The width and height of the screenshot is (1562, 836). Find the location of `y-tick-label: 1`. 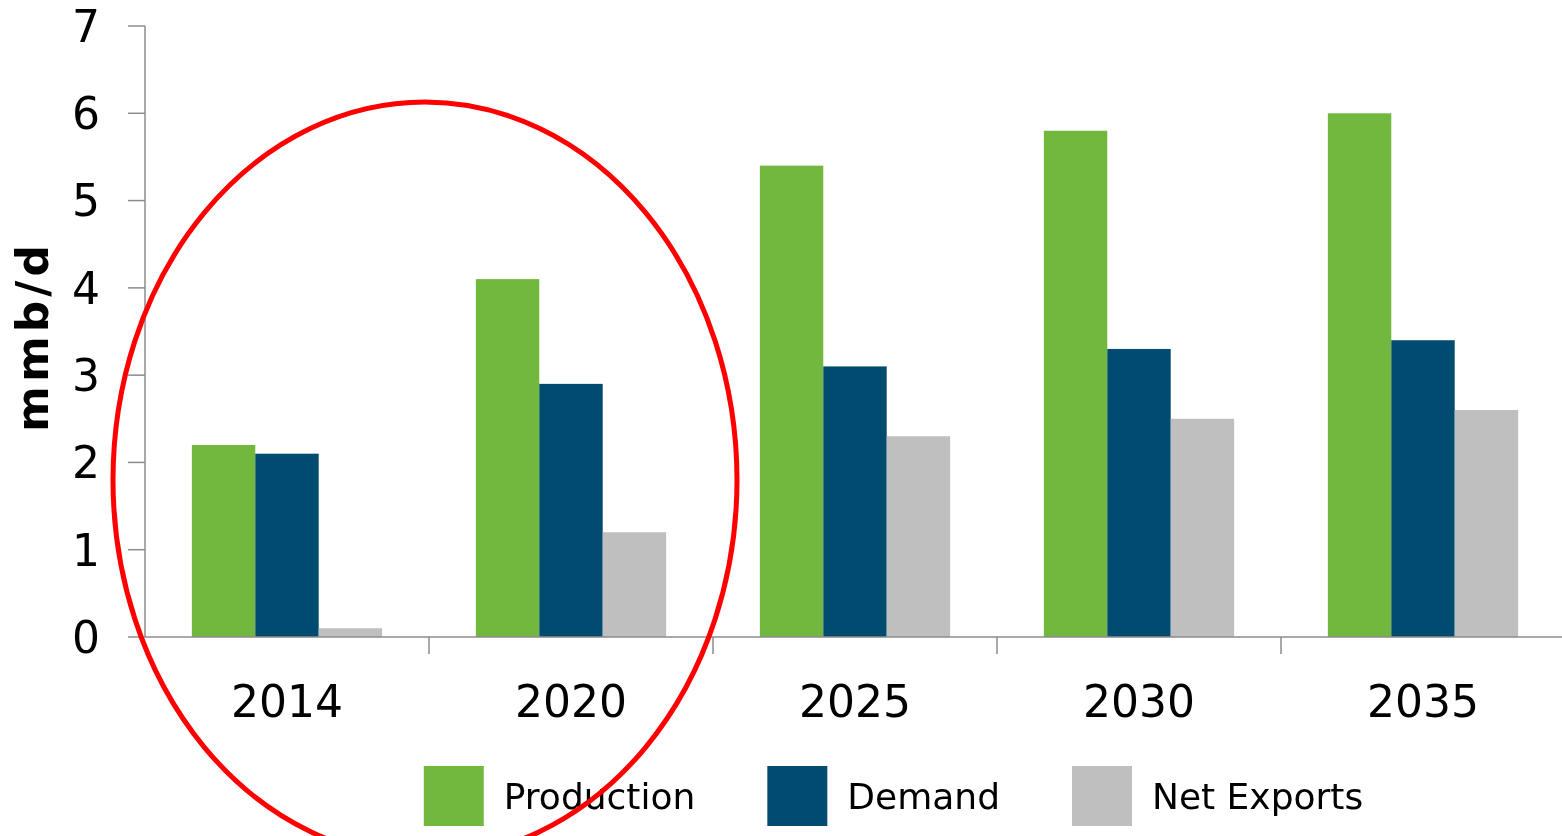

y-tick-label: 1 is located at coordinates (86, 550).